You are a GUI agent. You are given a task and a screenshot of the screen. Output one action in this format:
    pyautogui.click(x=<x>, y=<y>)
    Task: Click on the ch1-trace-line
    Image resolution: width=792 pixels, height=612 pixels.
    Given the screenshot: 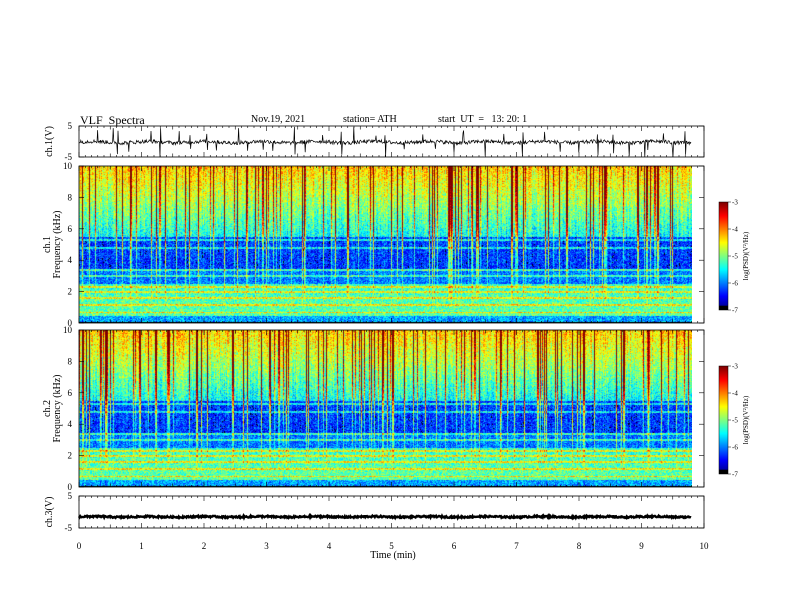 What is the action you would take?
    pyautogui.click(x=385, y=142)
    